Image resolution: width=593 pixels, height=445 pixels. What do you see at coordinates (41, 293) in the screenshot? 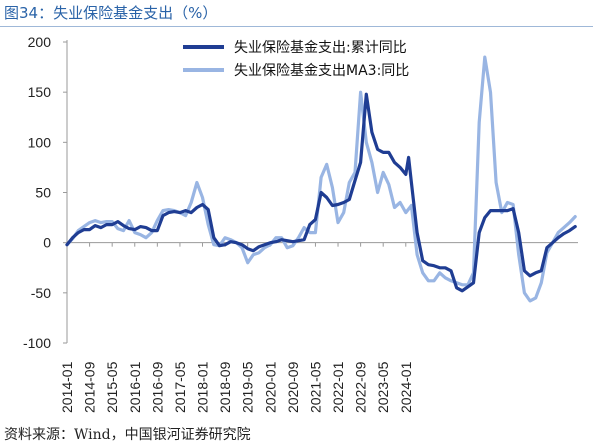
I see `y-tick-label: -50` at bounding box center [41, 293].